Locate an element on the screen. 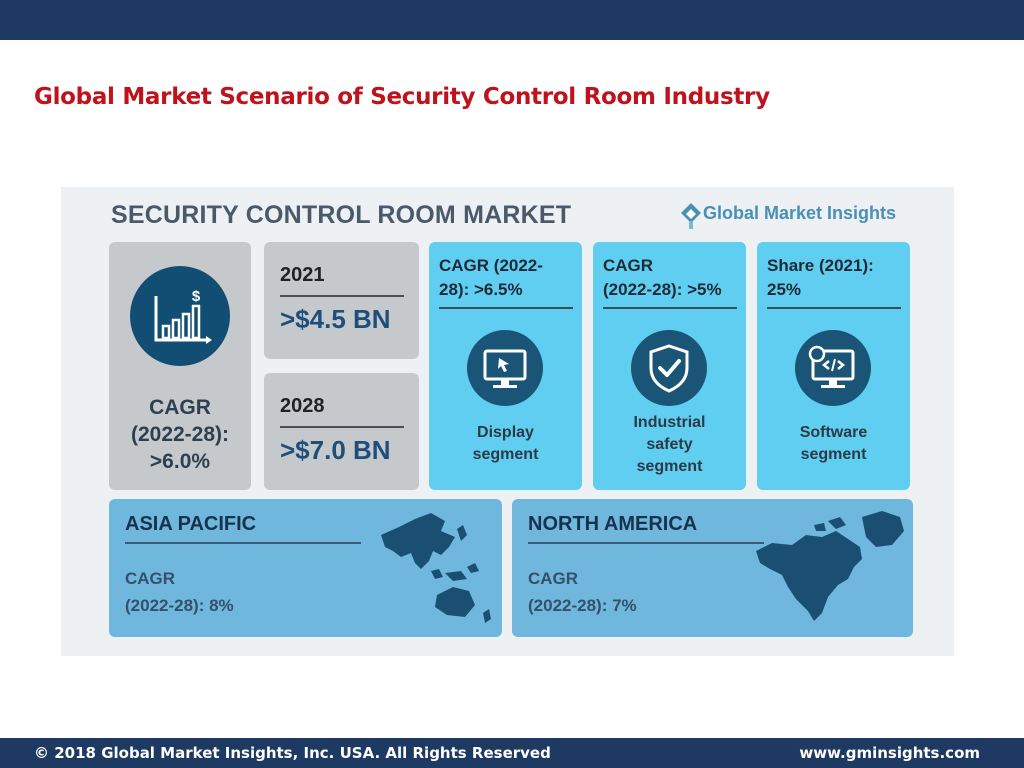  region-cagr-line2: (2022-28): 8% is located at coordinates (179, 605).